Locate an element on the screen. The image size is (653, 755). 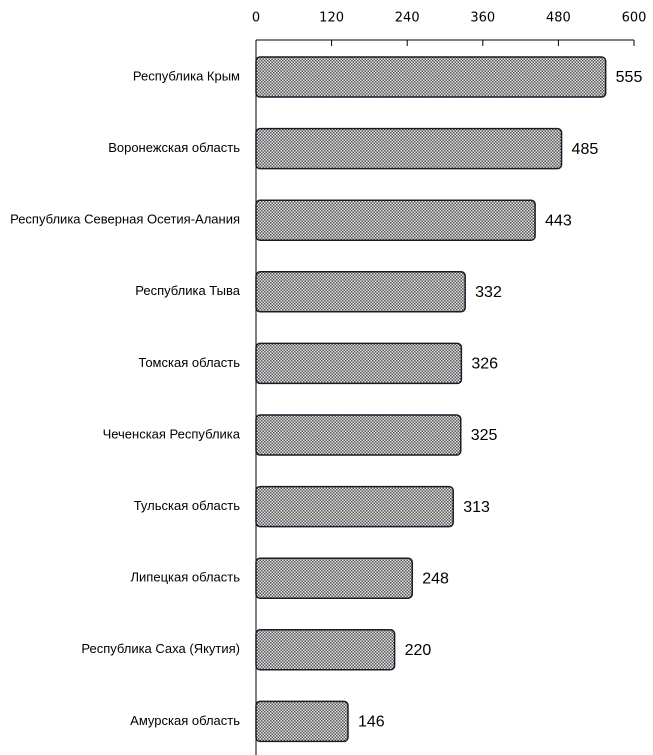
value-label: 220 is located at coordinates (418, 650).